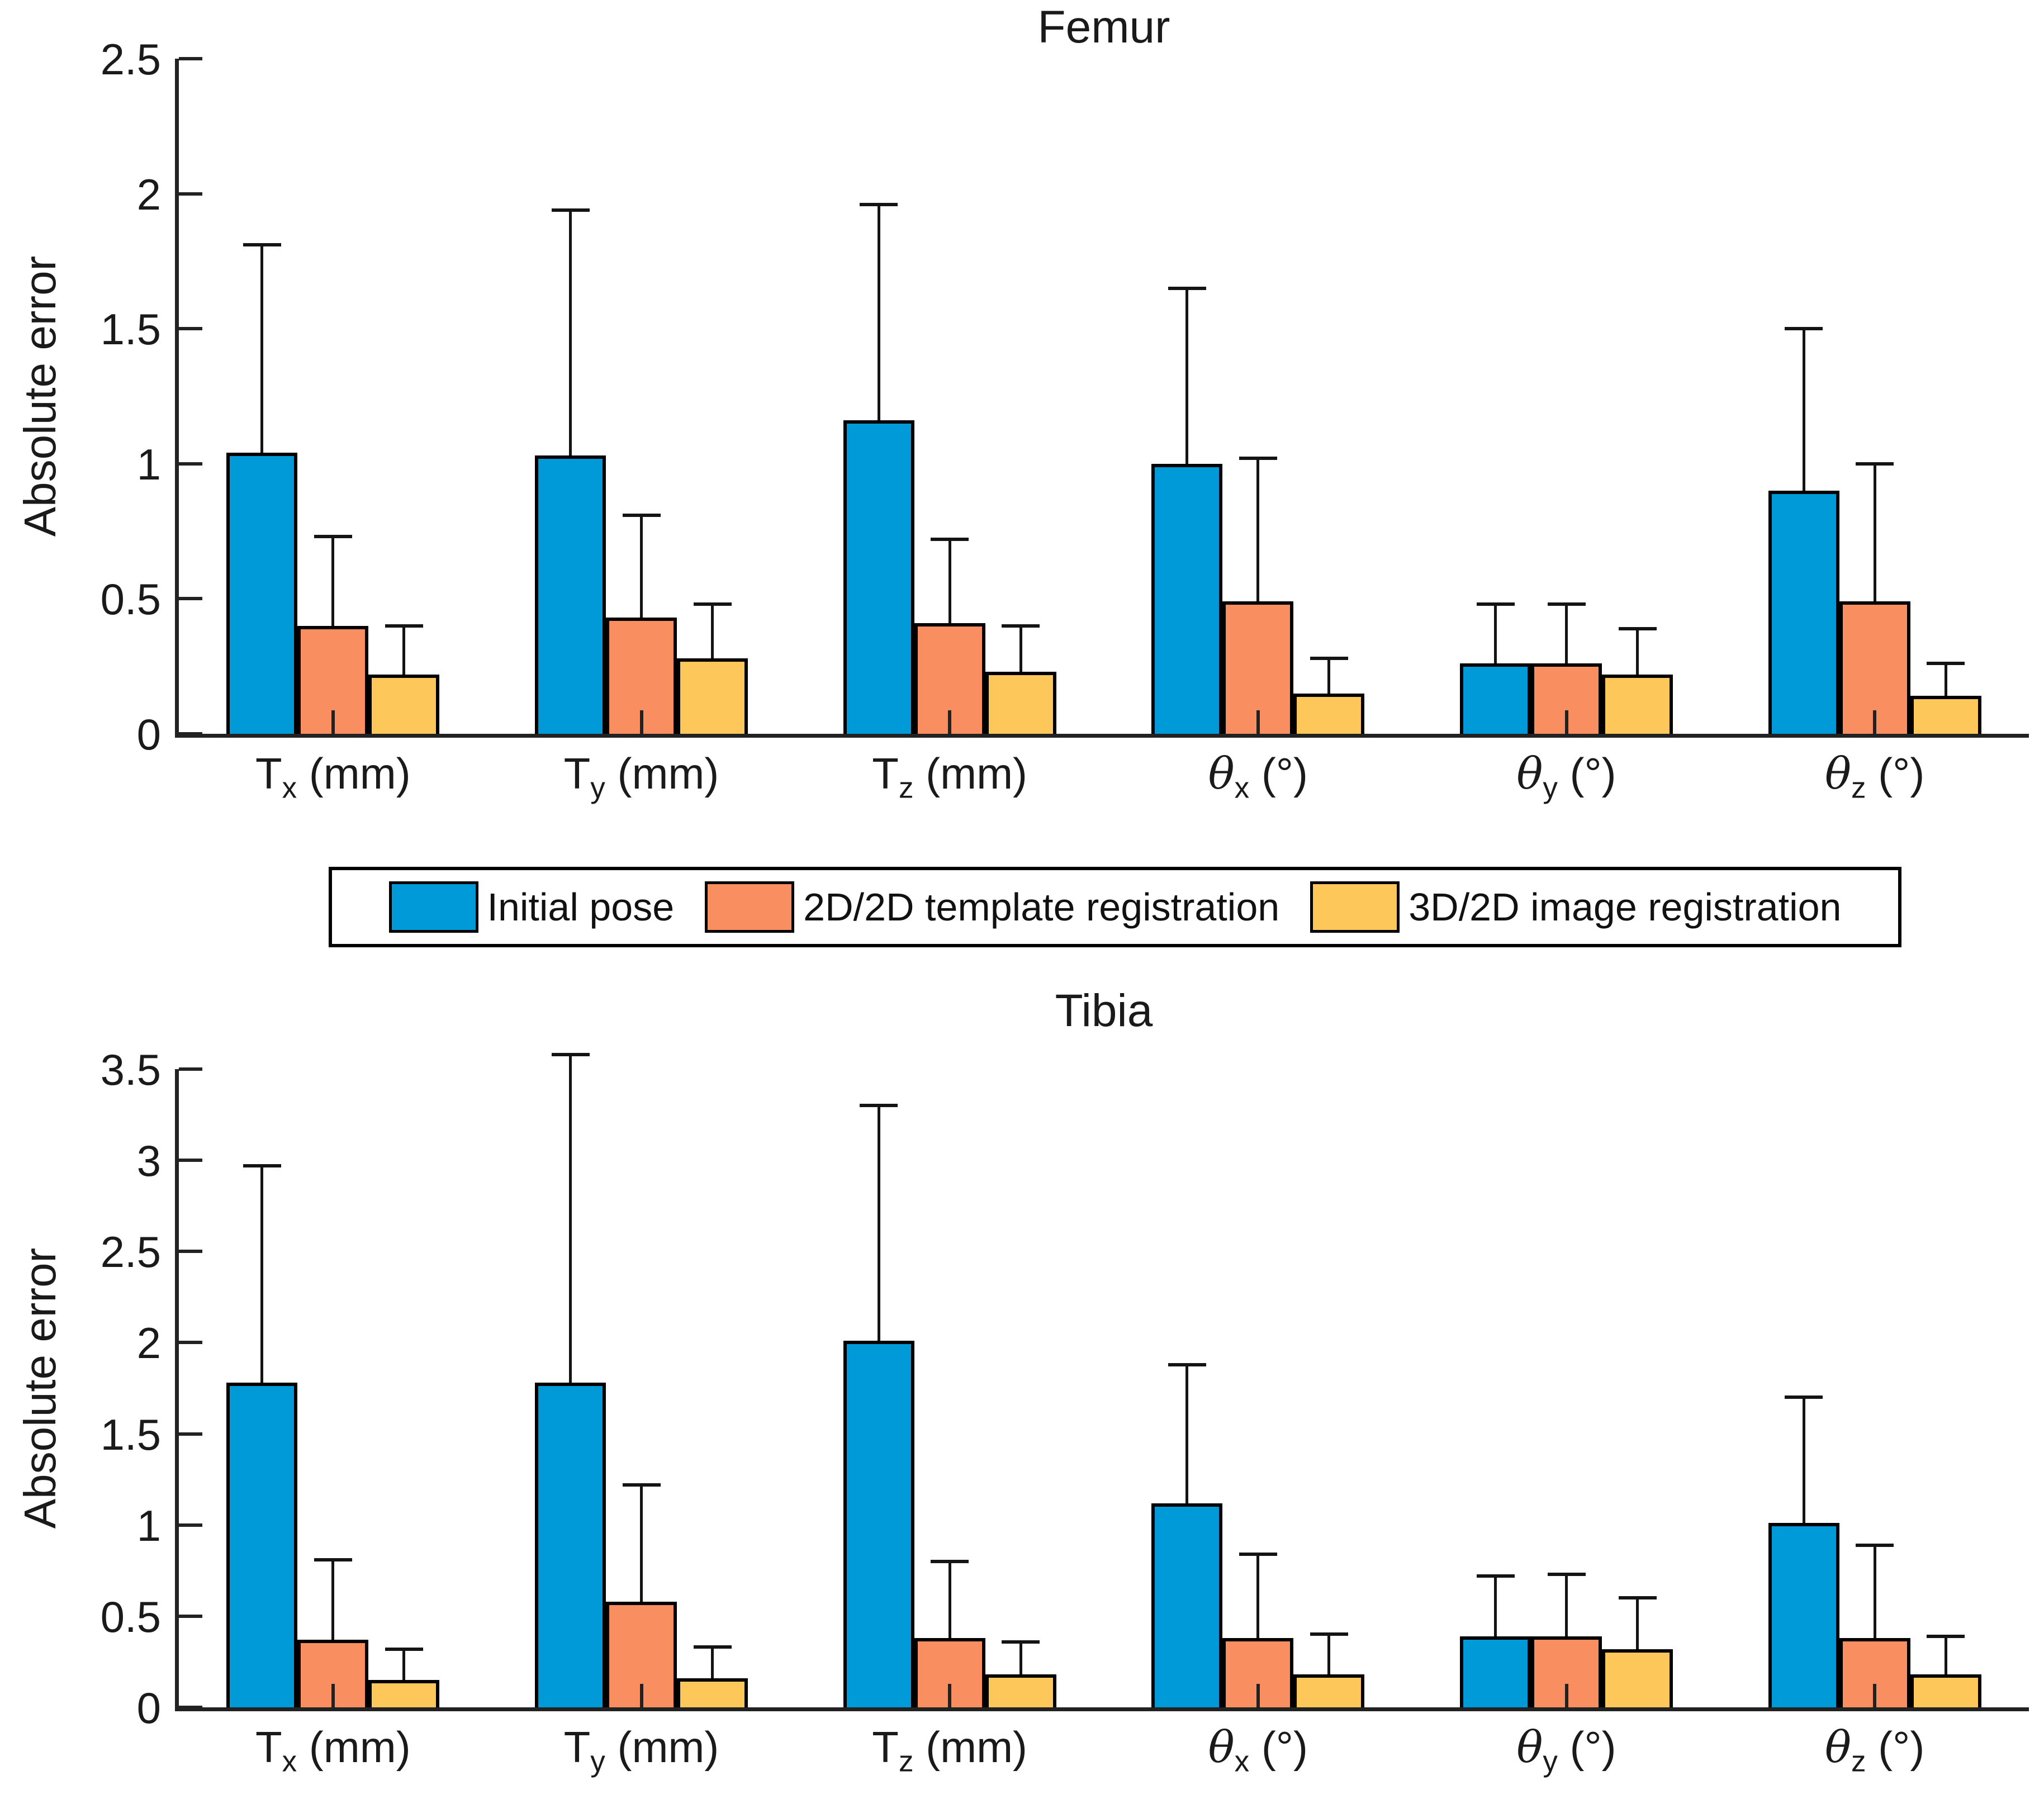  Describe the element at coordinates (130, 599) in the screenshot. I see `y-tick-label: 0.5` at that location.